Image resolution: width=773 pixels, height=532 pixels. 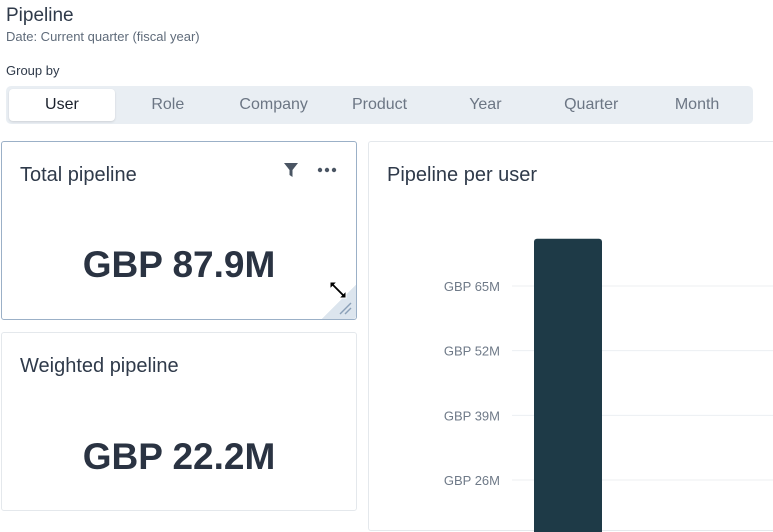 What do you see at coordinates (291, 170) in the screenshot?
I see `filter-icon` at bounding box center [291, 170].